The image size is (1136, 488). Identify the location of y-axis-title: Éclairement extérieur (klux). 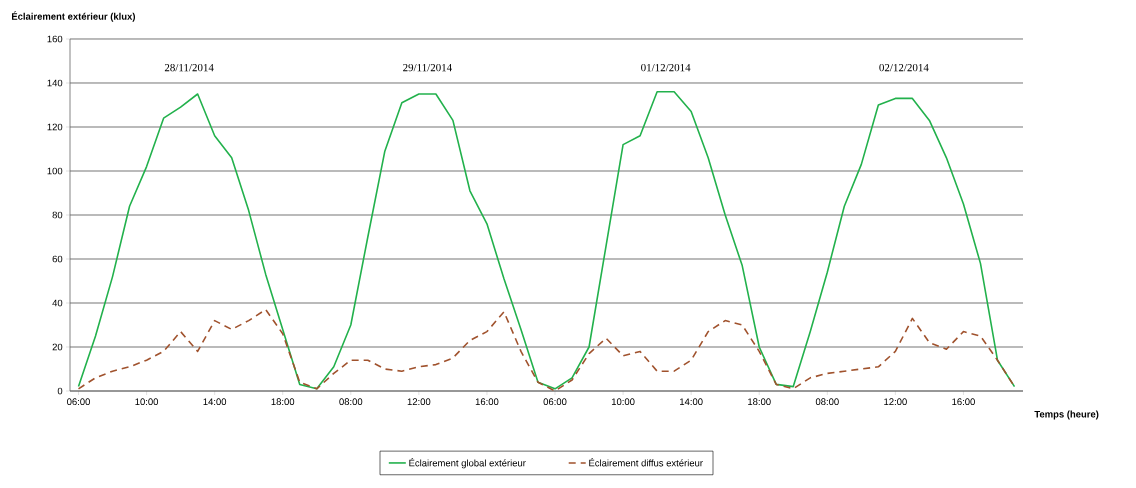
(73, 16).